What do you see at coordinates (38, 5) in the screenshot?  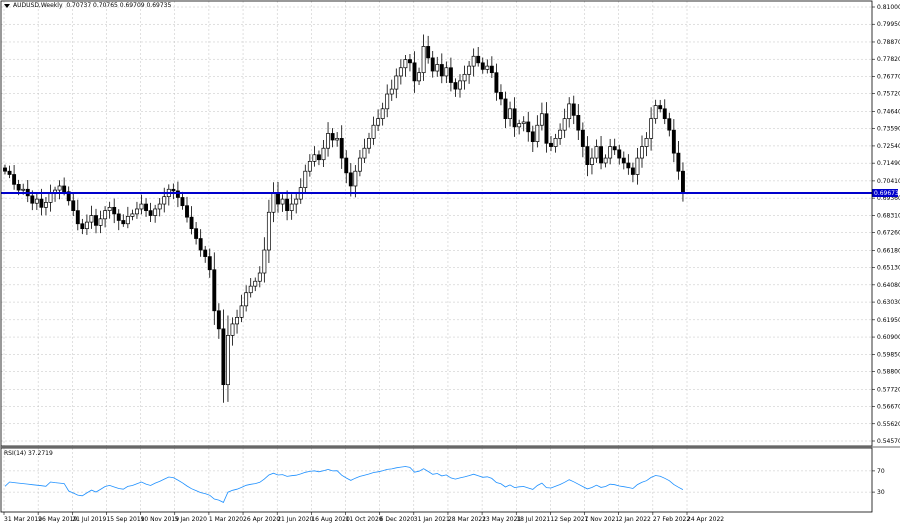 I see `symbol-label: AUDUSD,Weekly` at bounding box center [38, 5].